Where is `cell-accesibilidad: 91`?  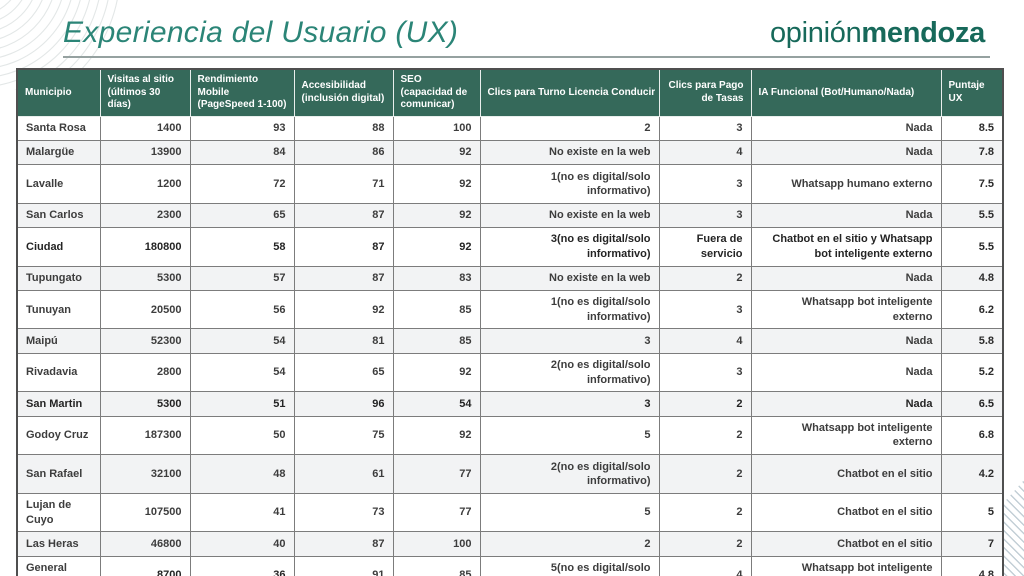 cell-accesibilidad: 91 is located at coordinates (343, 565).